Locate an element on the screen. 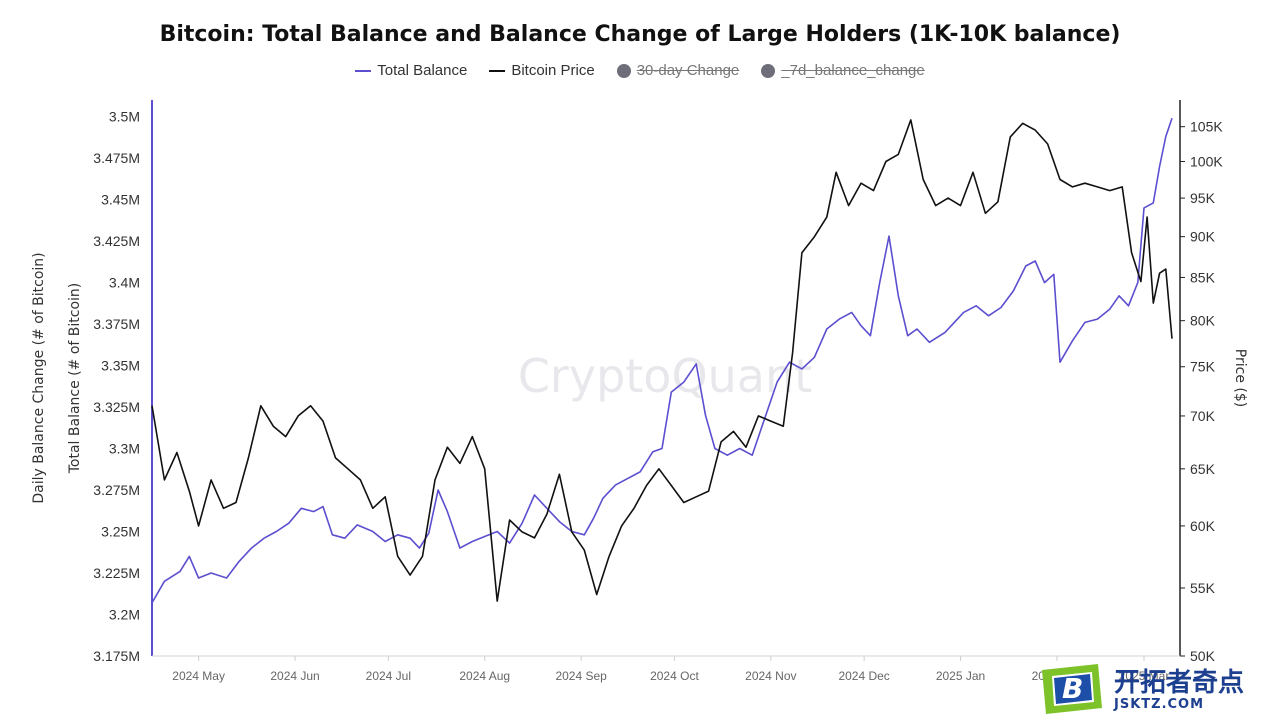 Image resolution: width=1280 pixels, height=721 pixels. x-tick-label: 2024 Nov is located at coordinates (770, 676).